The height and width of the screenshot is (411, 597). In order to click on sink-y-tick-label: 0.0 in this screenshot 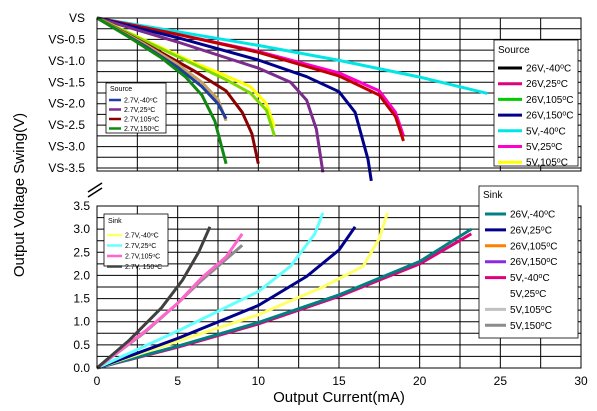, I will do `click(81, 368)`.